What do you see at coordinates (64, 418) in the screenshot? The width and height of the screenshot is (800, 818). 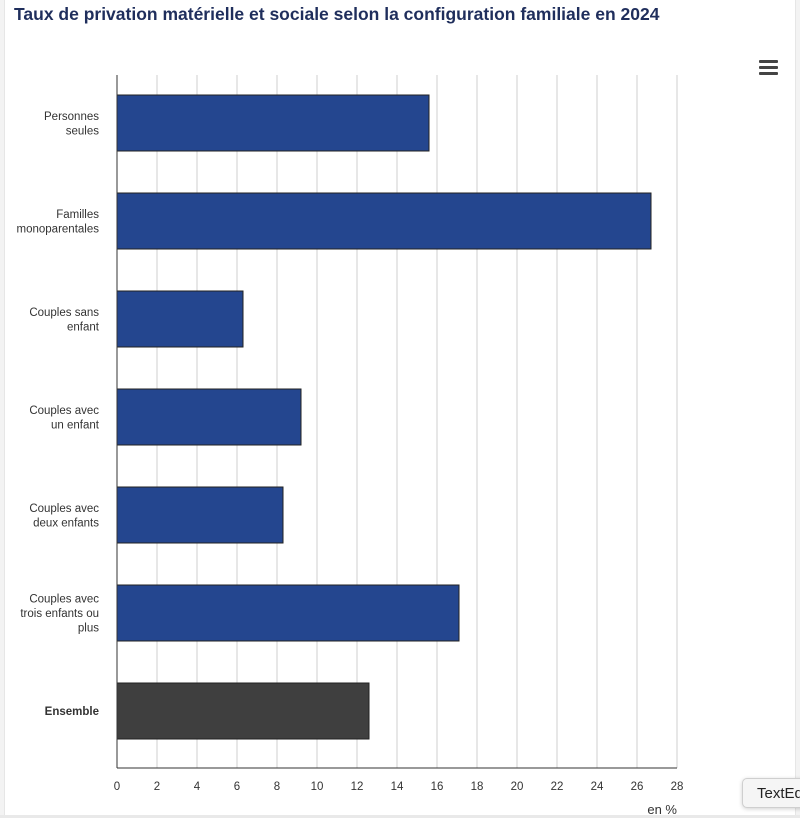 I see `category-label: Couples avec un enfant` at bounding box center [64, 418].